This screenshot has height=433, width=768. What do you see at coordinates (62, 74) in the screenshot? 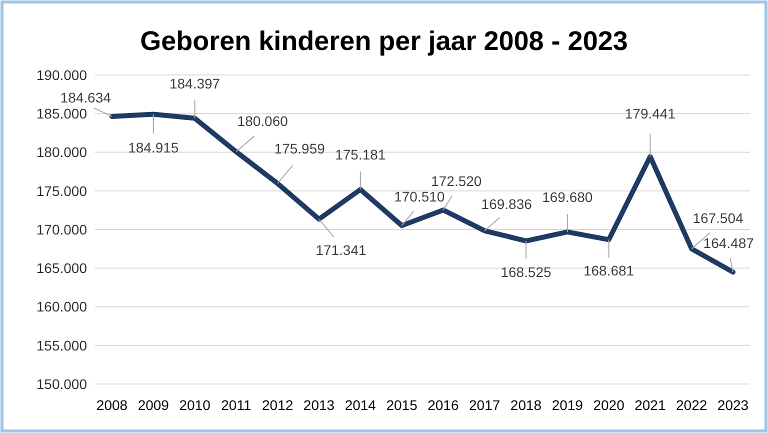
I see `y-tick-label: 190.000` at bounding box center [62, 74].